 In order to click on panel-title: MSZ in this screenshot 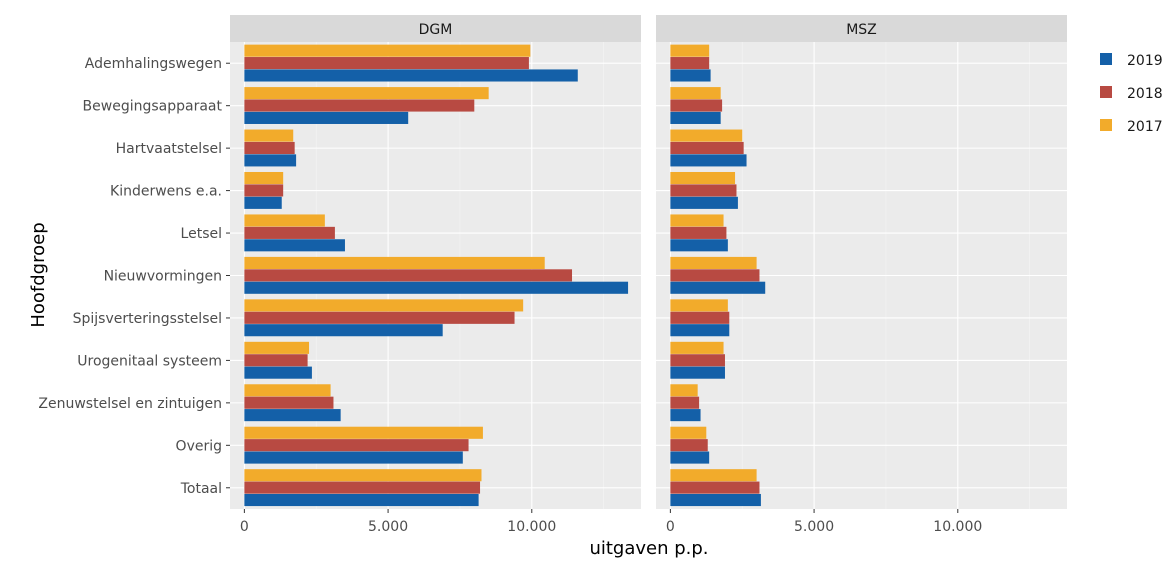, I will do `click(861, 30)`.